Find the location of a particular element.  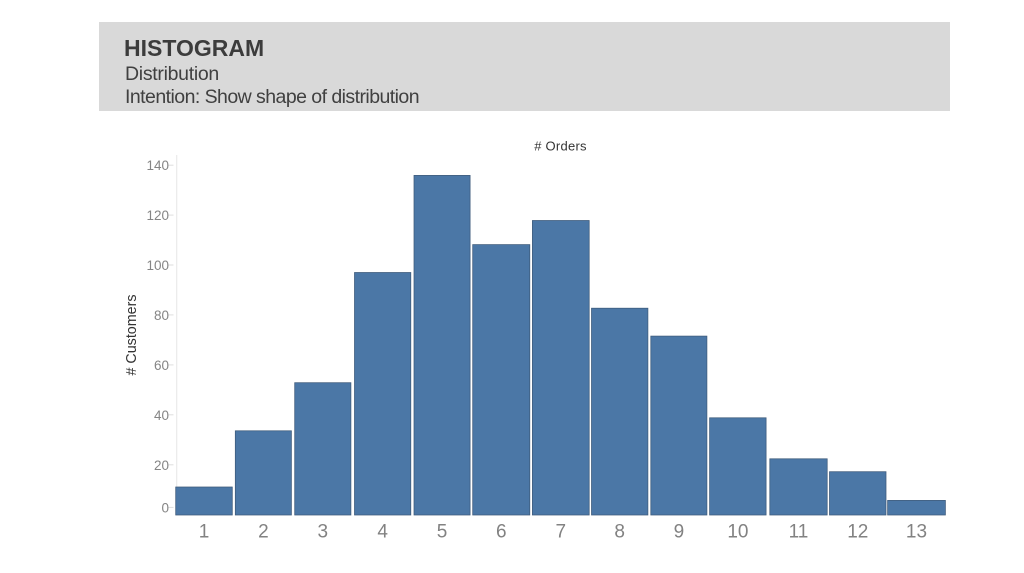

svg-text: # Orders is located at coordinates (560, 145).